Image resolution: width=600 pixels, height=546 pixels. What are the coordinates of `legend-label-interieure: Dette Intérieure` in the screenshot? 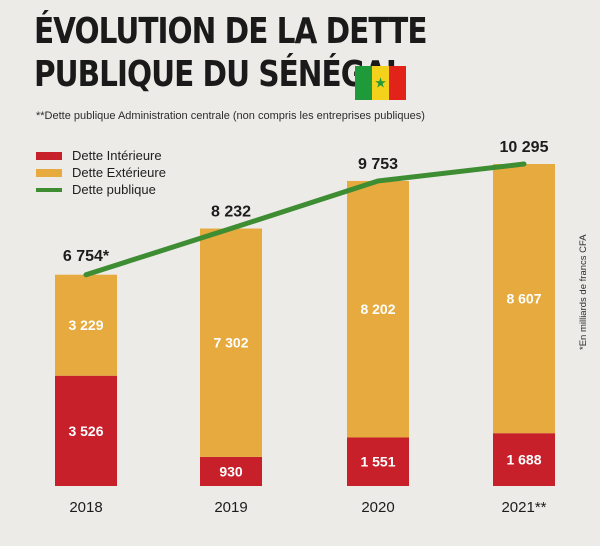 It's located at (117, 155).